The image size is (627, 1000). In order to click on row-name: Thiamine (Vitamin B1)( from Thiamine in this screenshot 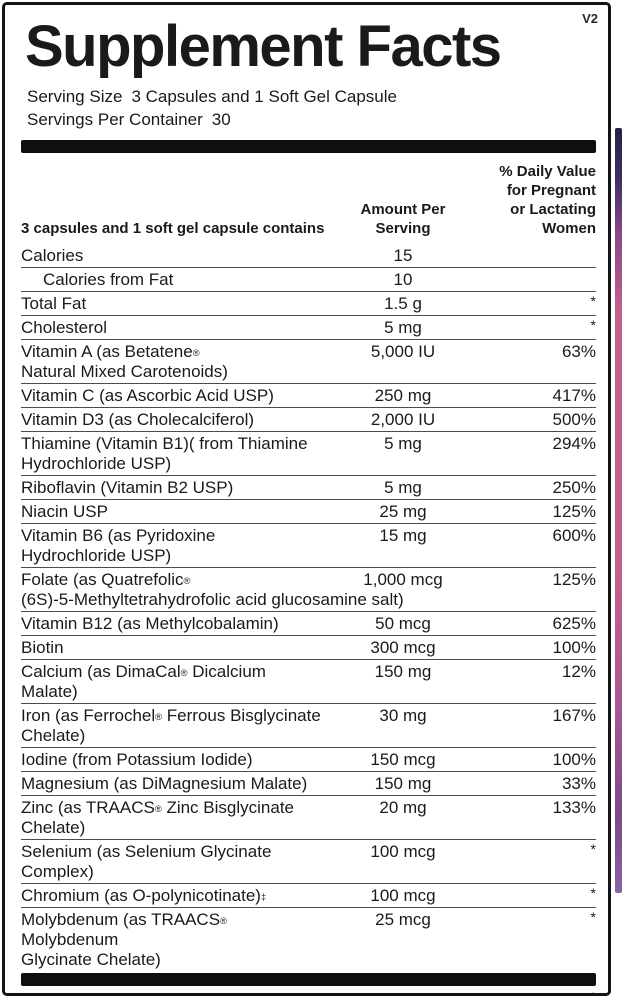, I will do `click(164, 443)`.